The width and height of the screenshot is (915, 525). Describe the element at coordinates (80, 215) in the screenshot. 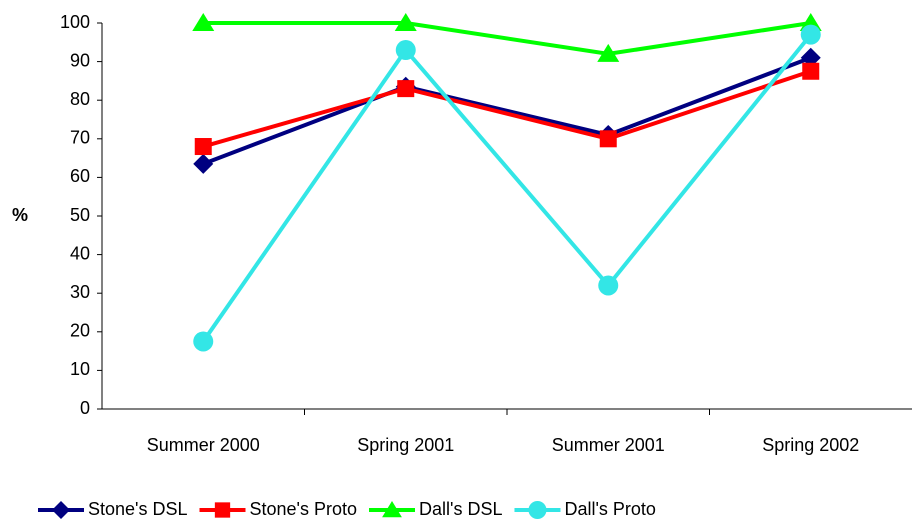

I see `y-tick-label: 50` at that location.